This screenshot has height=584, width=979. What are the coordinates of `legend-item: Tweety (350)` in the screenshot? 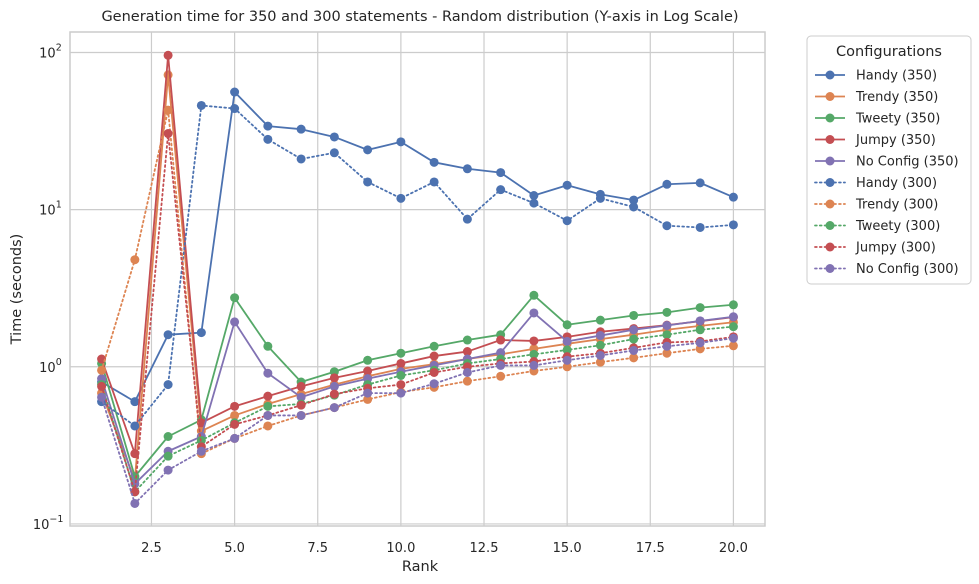 It's located at (877, 119).